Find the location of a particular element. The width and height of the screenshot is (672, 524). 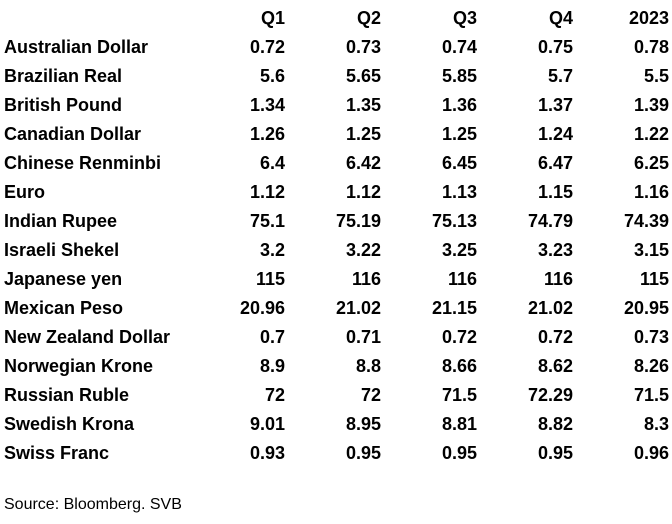

table-row: Israeli Shekel 3.2 3.22 3.25 3.23 3.15 is located at coordinates (336, 250).